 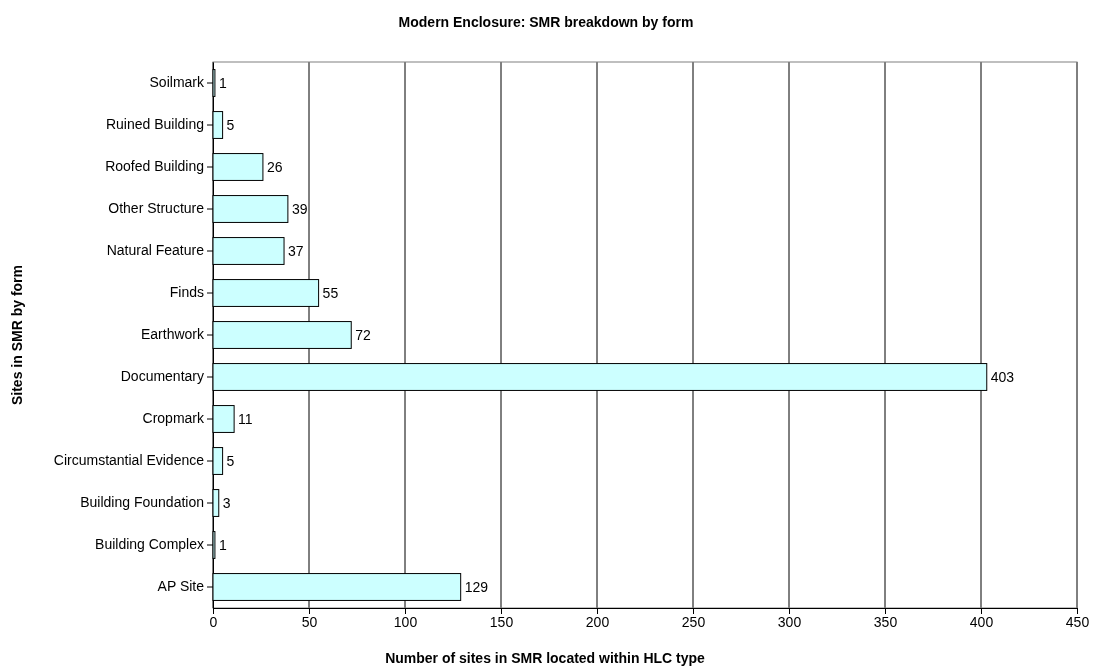 What do you see at coordinates (597, 621) in the screenshot?
I see `x-tick-label: 200` at bounding box center [597, 621].